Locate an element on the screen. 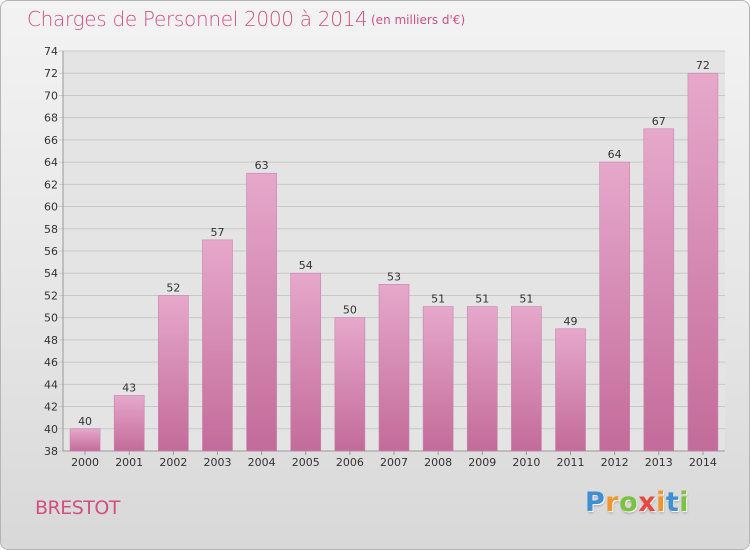 This screenshot has width=750, height=550. y-tick-label: 58 is located at coordinates (51, 229).